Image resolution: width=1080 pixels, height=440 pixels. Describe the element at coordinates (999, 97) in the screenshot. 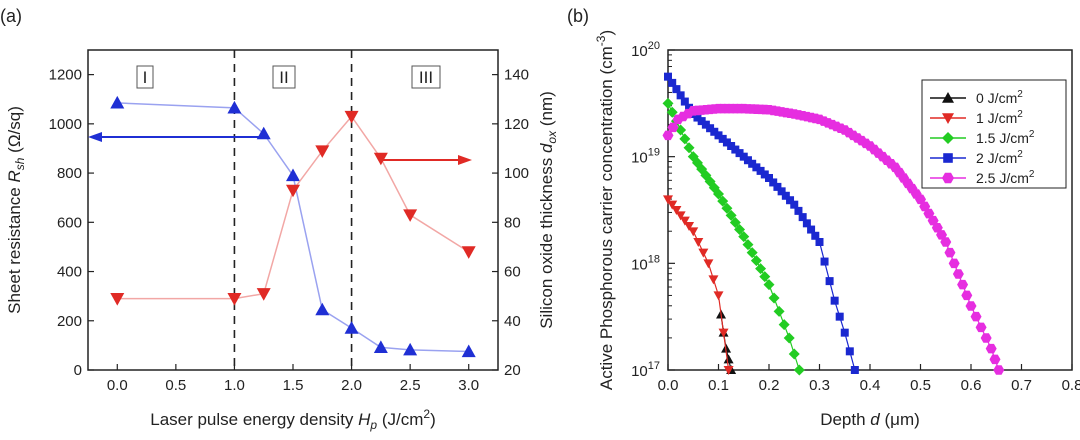

I see `legend-label: 0 J/cm2` at that location.